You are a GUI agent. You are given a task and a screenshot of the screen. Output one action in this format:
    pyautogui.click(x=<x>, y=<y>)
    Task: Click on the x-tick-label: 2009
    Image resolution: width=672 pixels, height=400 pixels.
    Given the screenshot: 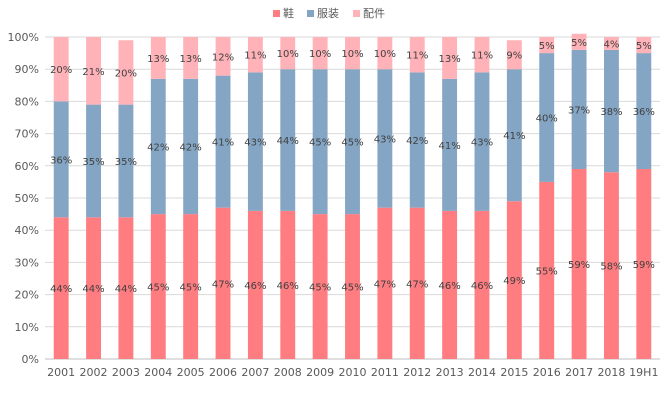 What is the action you would take?
    pyautogui.click(x=320, y=372)
    